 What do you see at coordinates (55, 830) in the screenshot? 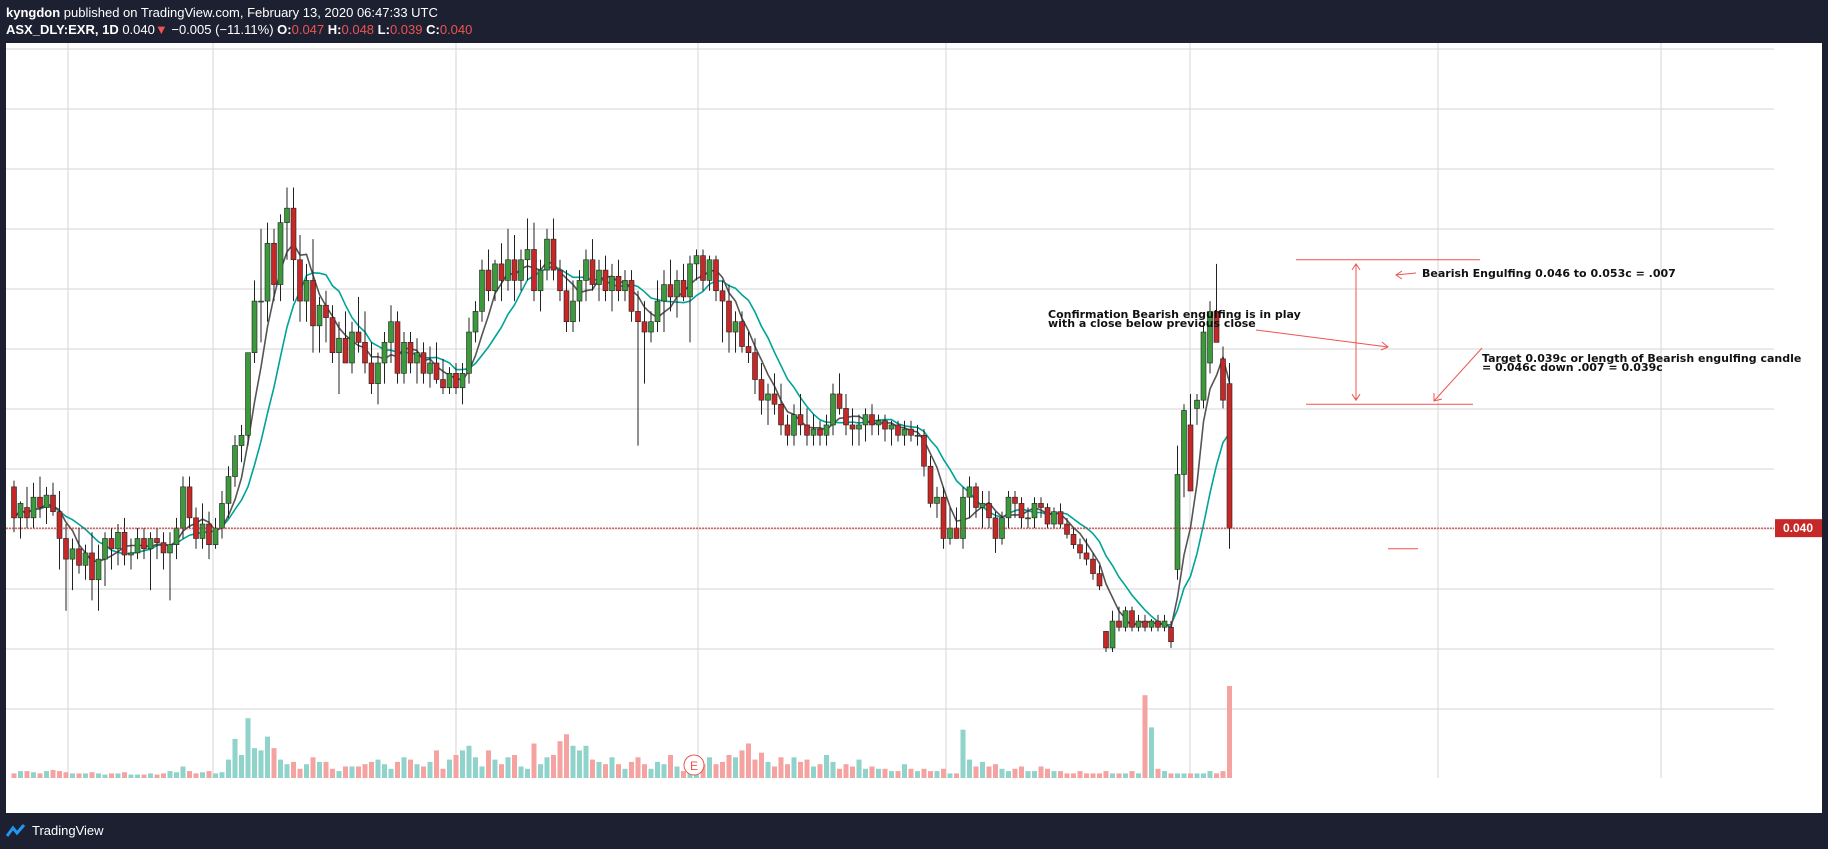
I see `tradingview-logo: TradingView` at bounding box center [55, 830].